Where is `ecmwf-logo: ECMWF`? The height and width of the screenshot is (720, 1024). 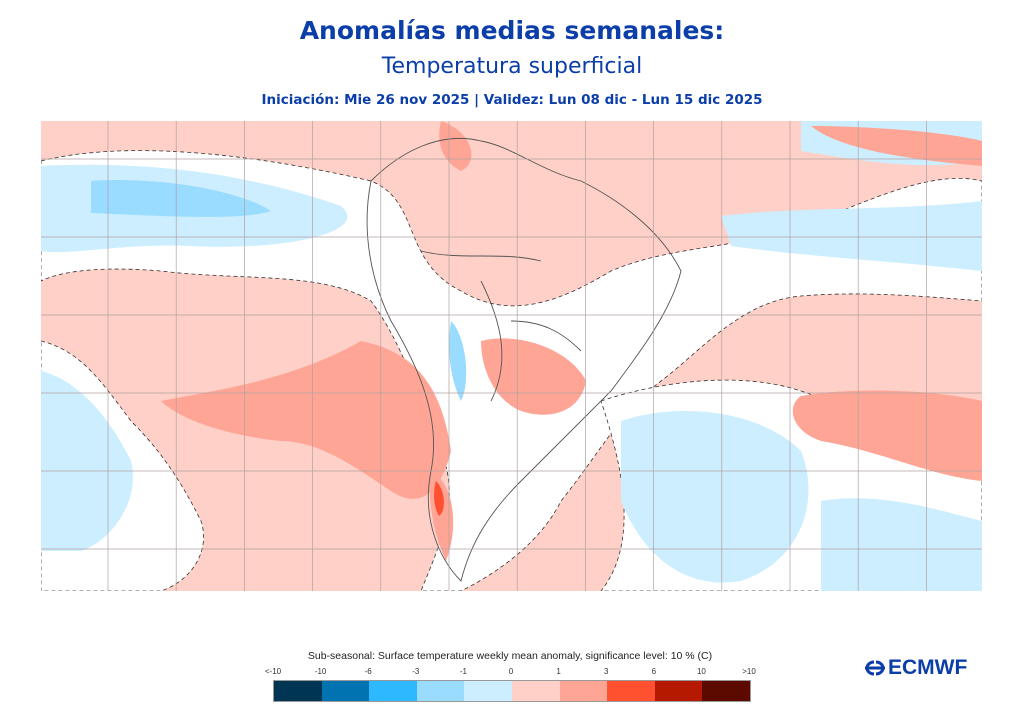 ecmwf-logo: ECMWF is located at coordinates (914, 668).